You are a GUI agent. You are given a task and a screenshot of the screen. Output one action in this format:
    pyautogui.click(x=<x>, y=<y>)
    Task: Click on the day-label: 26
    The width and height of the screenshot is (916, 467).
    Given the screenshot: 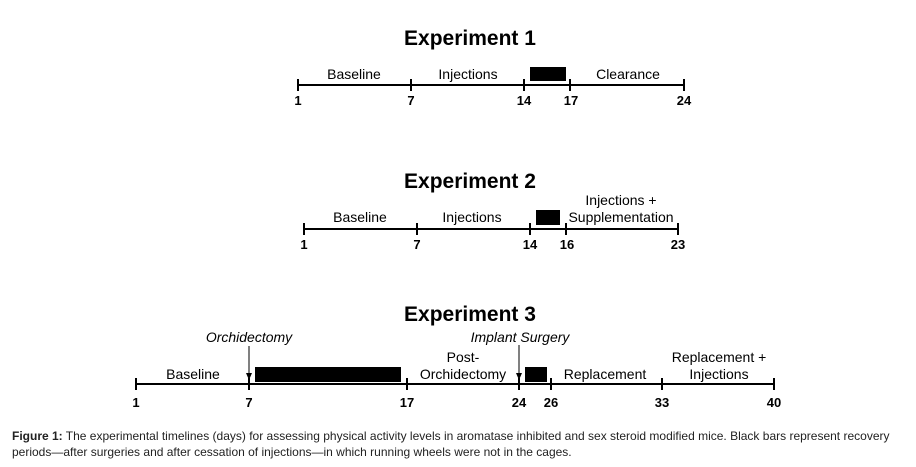 What is the action you would take?
    pyautogui.click(x=551, y=402)
    